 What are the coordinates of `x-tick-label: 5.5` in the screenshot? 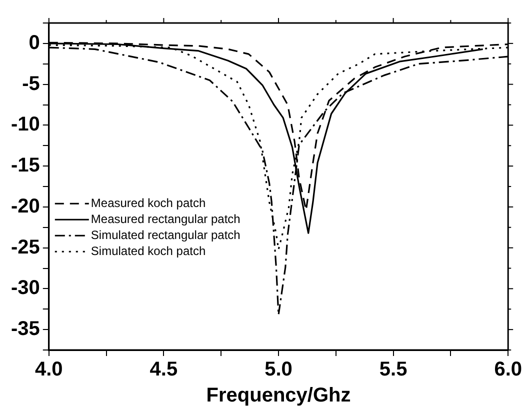 It's located at (393, 369).